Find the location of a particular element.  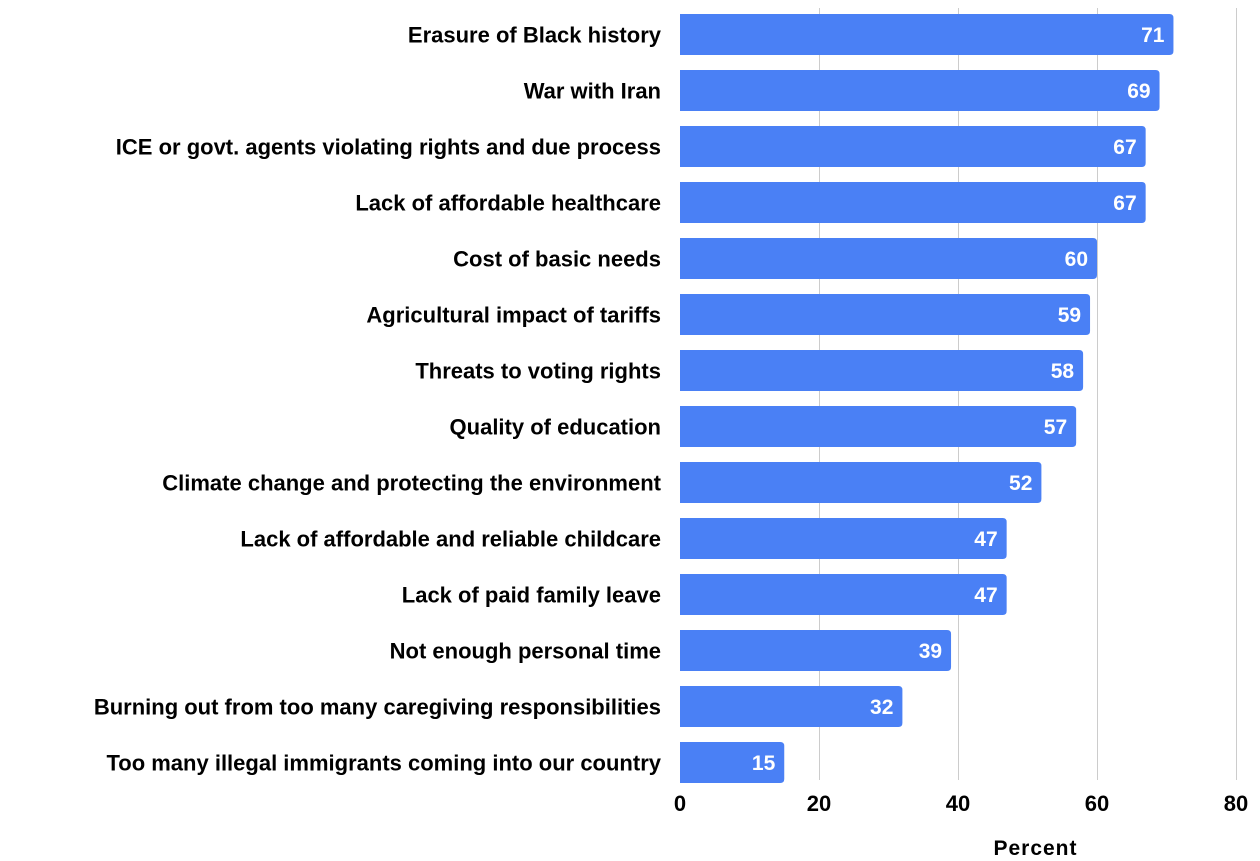

category-label: Lack of affordable healthcare is located at coordinates (508, 203).